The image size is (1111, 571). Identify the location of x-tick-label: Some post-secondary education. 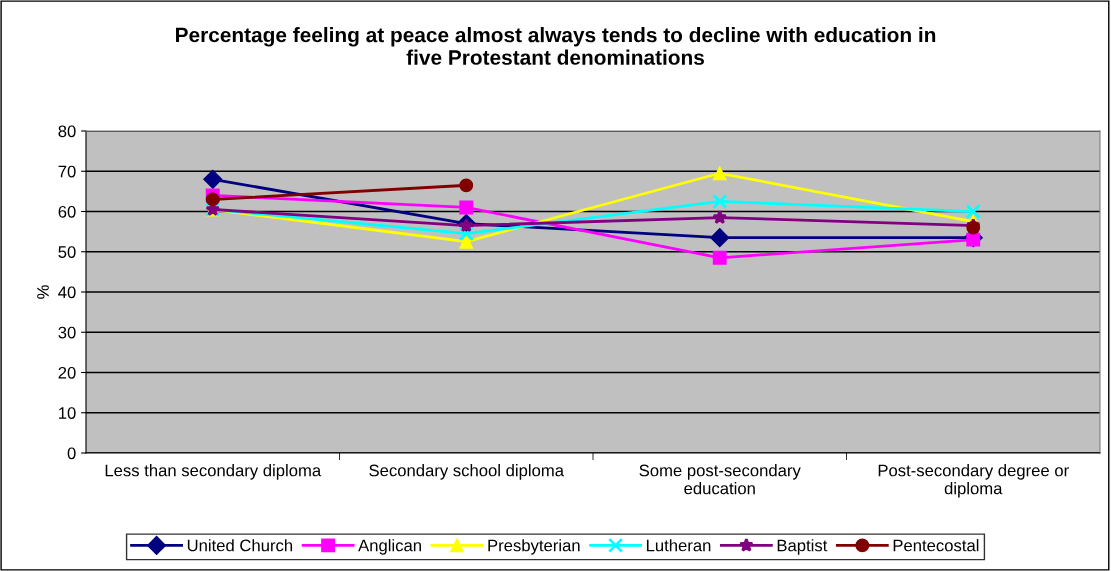
(720, 479).